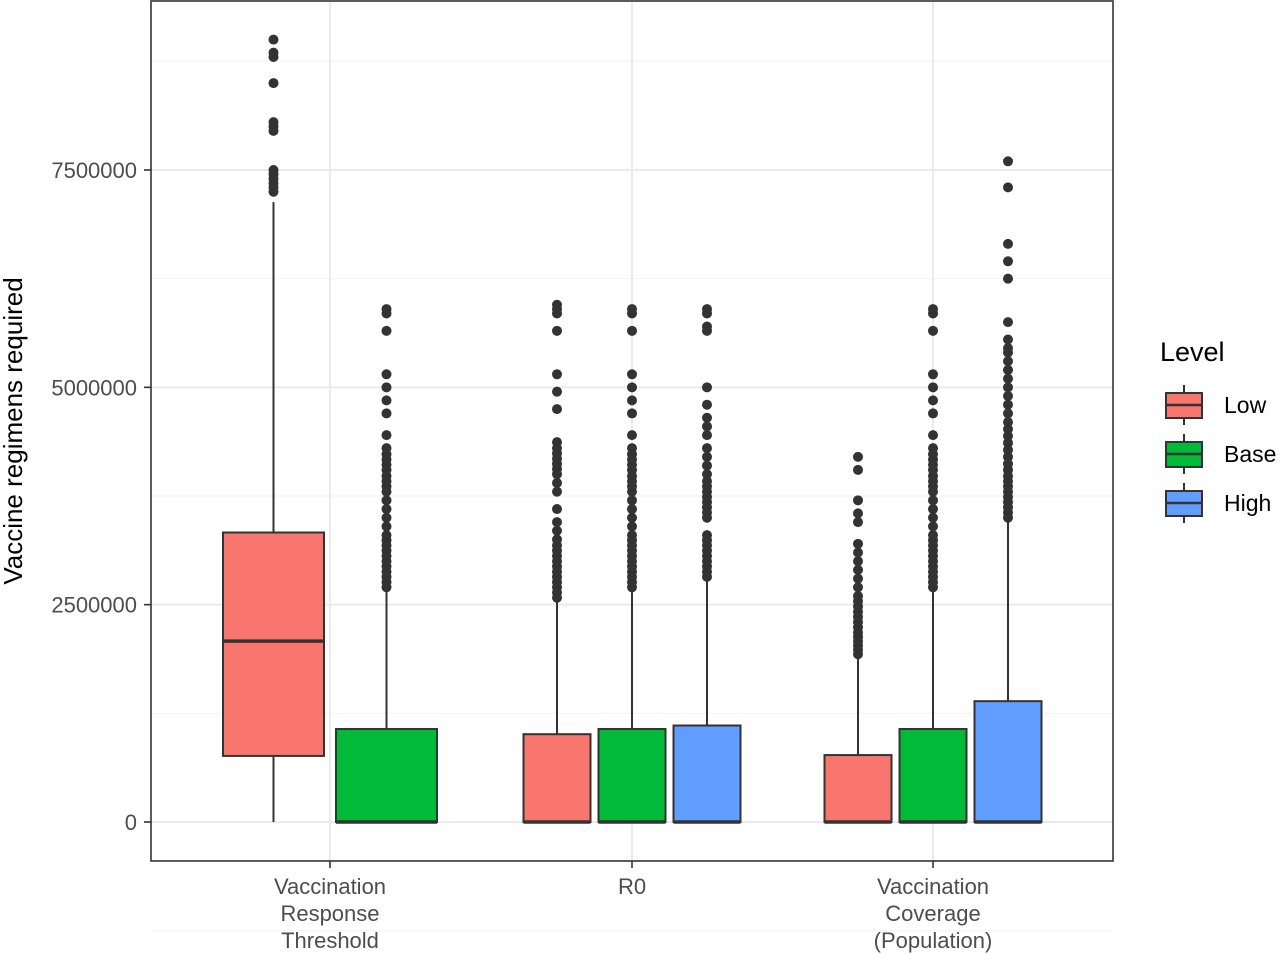  I want to click on y-axis: 0 2500000 5000000 7500000, so click(101, 496).